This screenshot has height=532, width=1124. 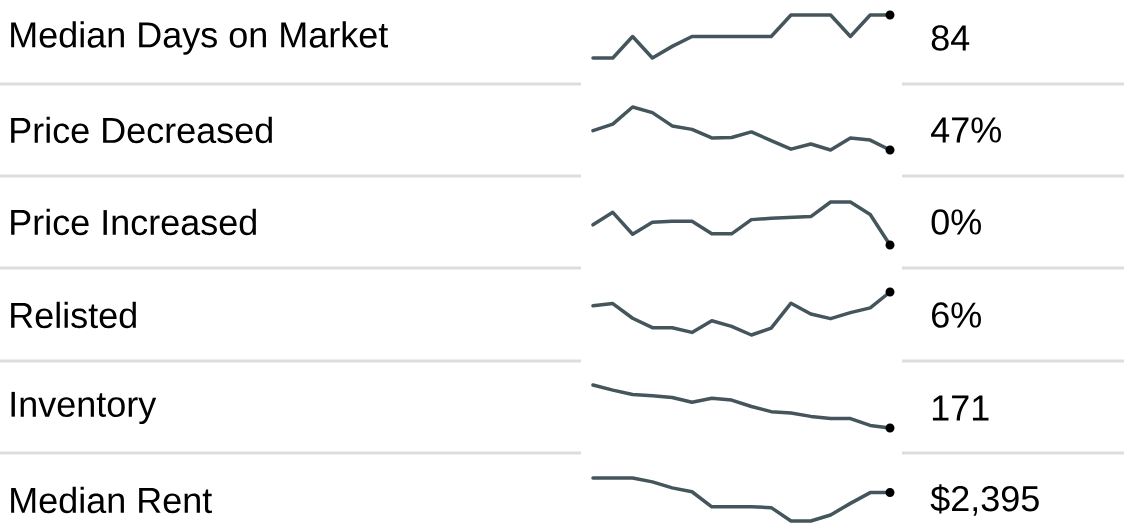 I want to click on y-axis-title: Relisted, so click(x=73, y=315).